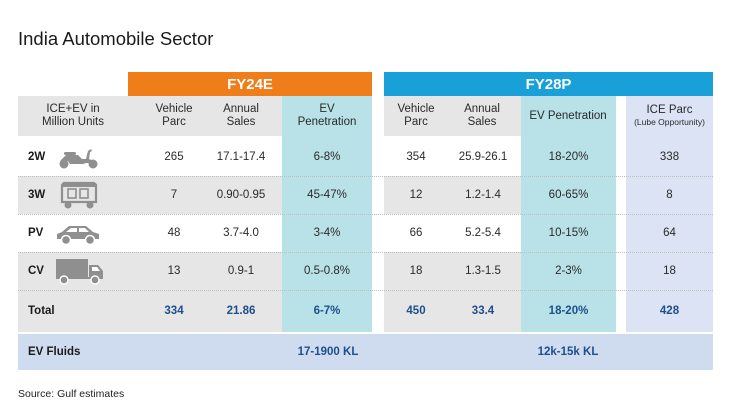 The width and height of the screenshot is (731, 415). Describe the element at coordinates (116, 38) in the screenshot. I see `page-title: India Automobile Sector` at that location.